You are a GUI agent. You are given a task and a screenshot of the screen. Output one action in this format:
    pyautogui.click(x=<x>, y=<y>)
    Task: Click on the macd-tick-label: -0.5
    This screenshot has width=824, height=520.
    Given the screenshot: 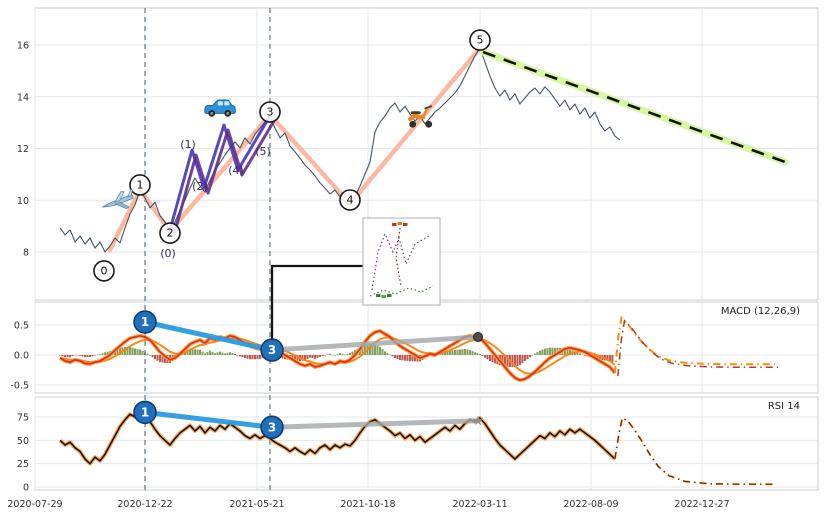 What is the action you would take?
    pyautogui.click(x=19, y=386)
    